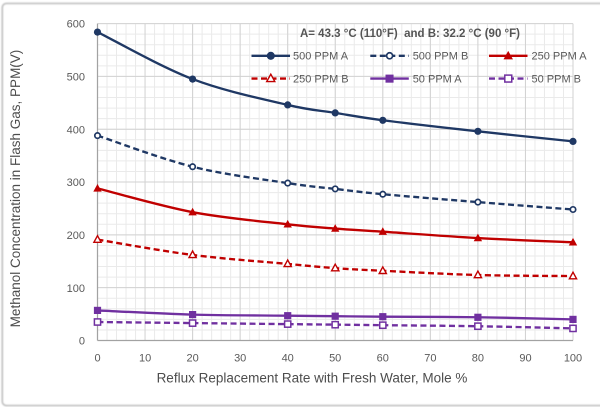 The width and height of the screenshot is (600, 412). Describe the element at coordinates (192, 359) in the screenshot. I see `svg-text: 20` at that location.